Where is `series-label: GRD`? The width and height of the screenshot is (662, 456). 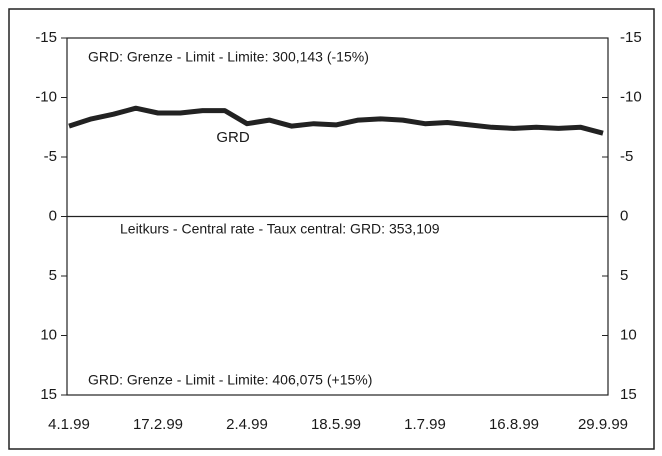
series-label: GRD is located at coordinates (233, 137).